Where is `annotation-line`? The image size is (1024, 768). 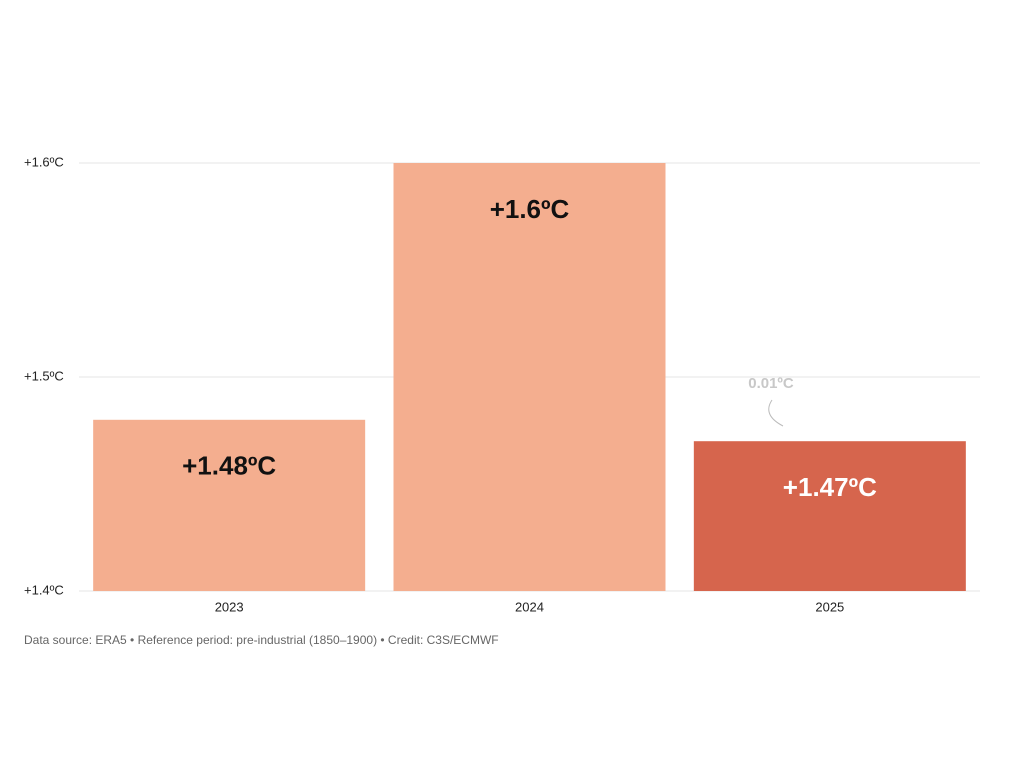
annotation-line is located at coordinates (776, 413).